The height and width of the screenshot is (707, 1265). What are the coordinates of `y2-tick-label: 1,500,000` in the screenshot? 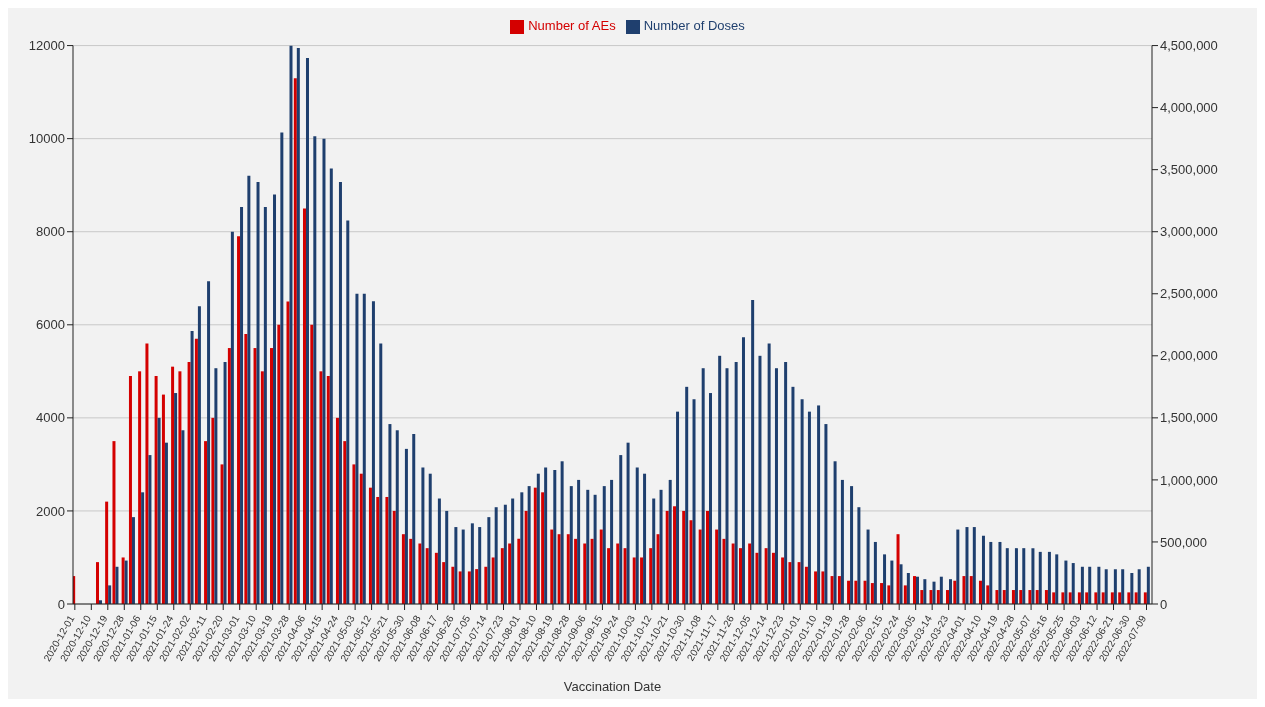 It's located at (1189, 418).